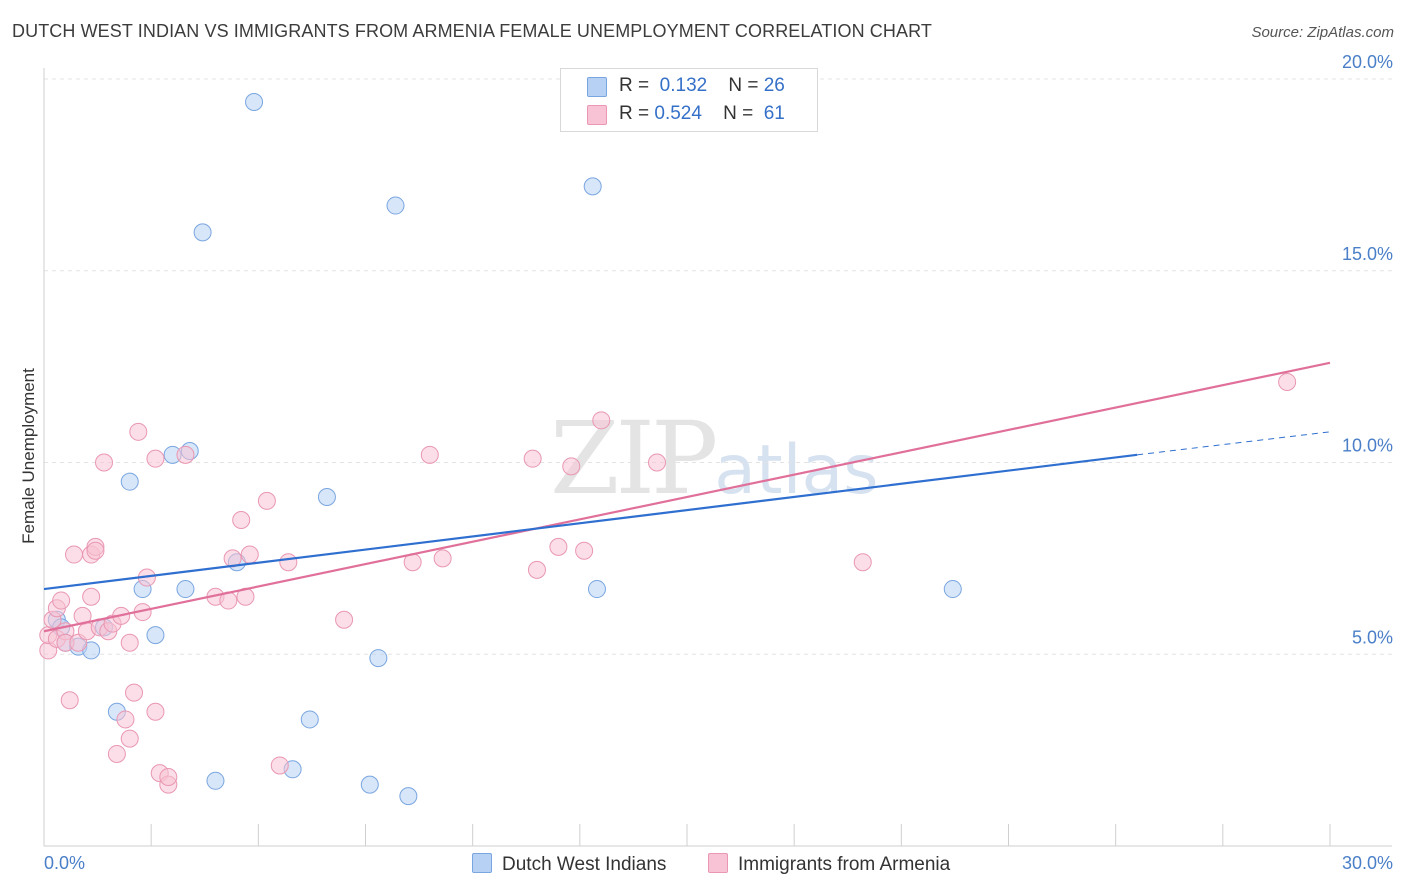 The width and height of the screenshot is (1406, 892). What do you see at coordinates (590, 522) in the screenshot?
I see `dutch-west-indians-trend-line` at bounding box center [590, 522].